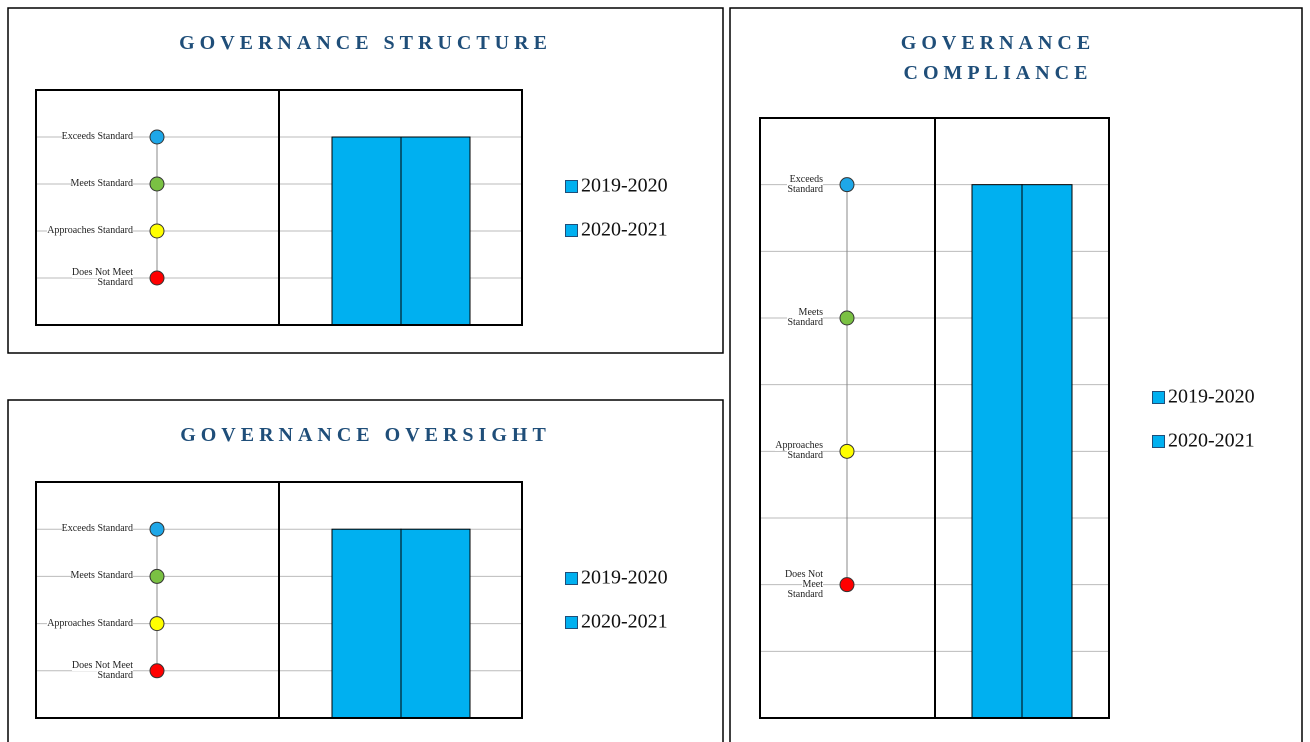  I want to click on chart-title: GOVERNANCE STRUCTURE, so click(365, 43).